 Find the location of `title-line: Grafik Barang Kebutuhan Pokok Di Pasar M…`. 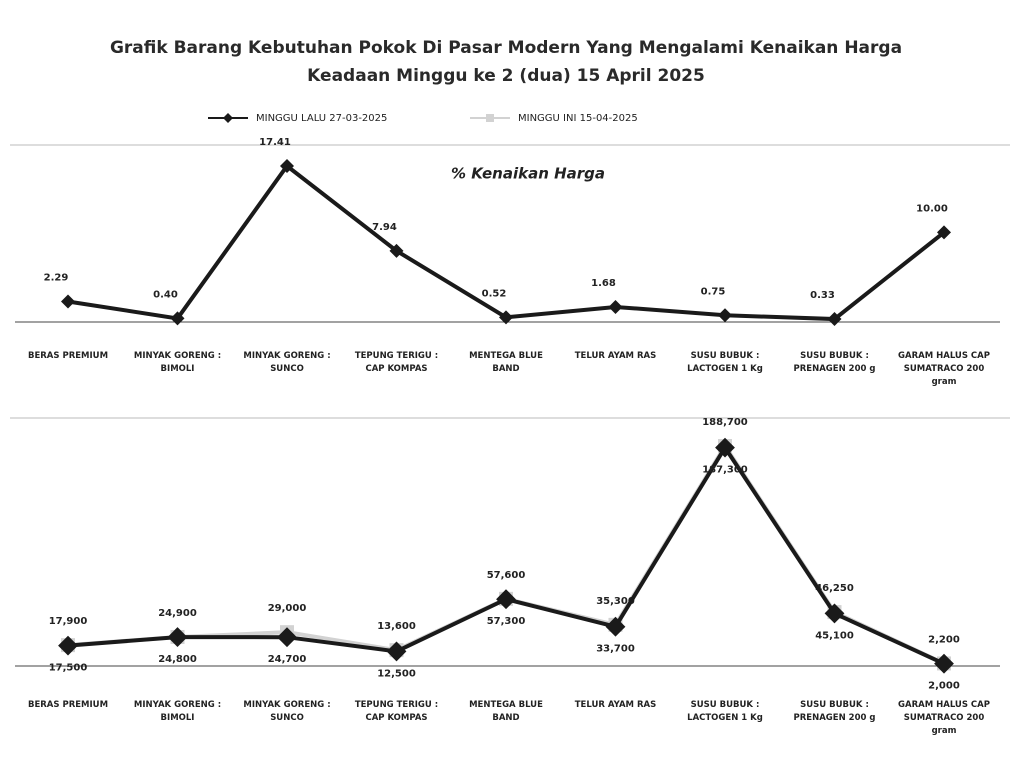

title-line: Grafik Barang Kebutuhan Pokok Di Pasar M… is located at coordinates (506, 48).